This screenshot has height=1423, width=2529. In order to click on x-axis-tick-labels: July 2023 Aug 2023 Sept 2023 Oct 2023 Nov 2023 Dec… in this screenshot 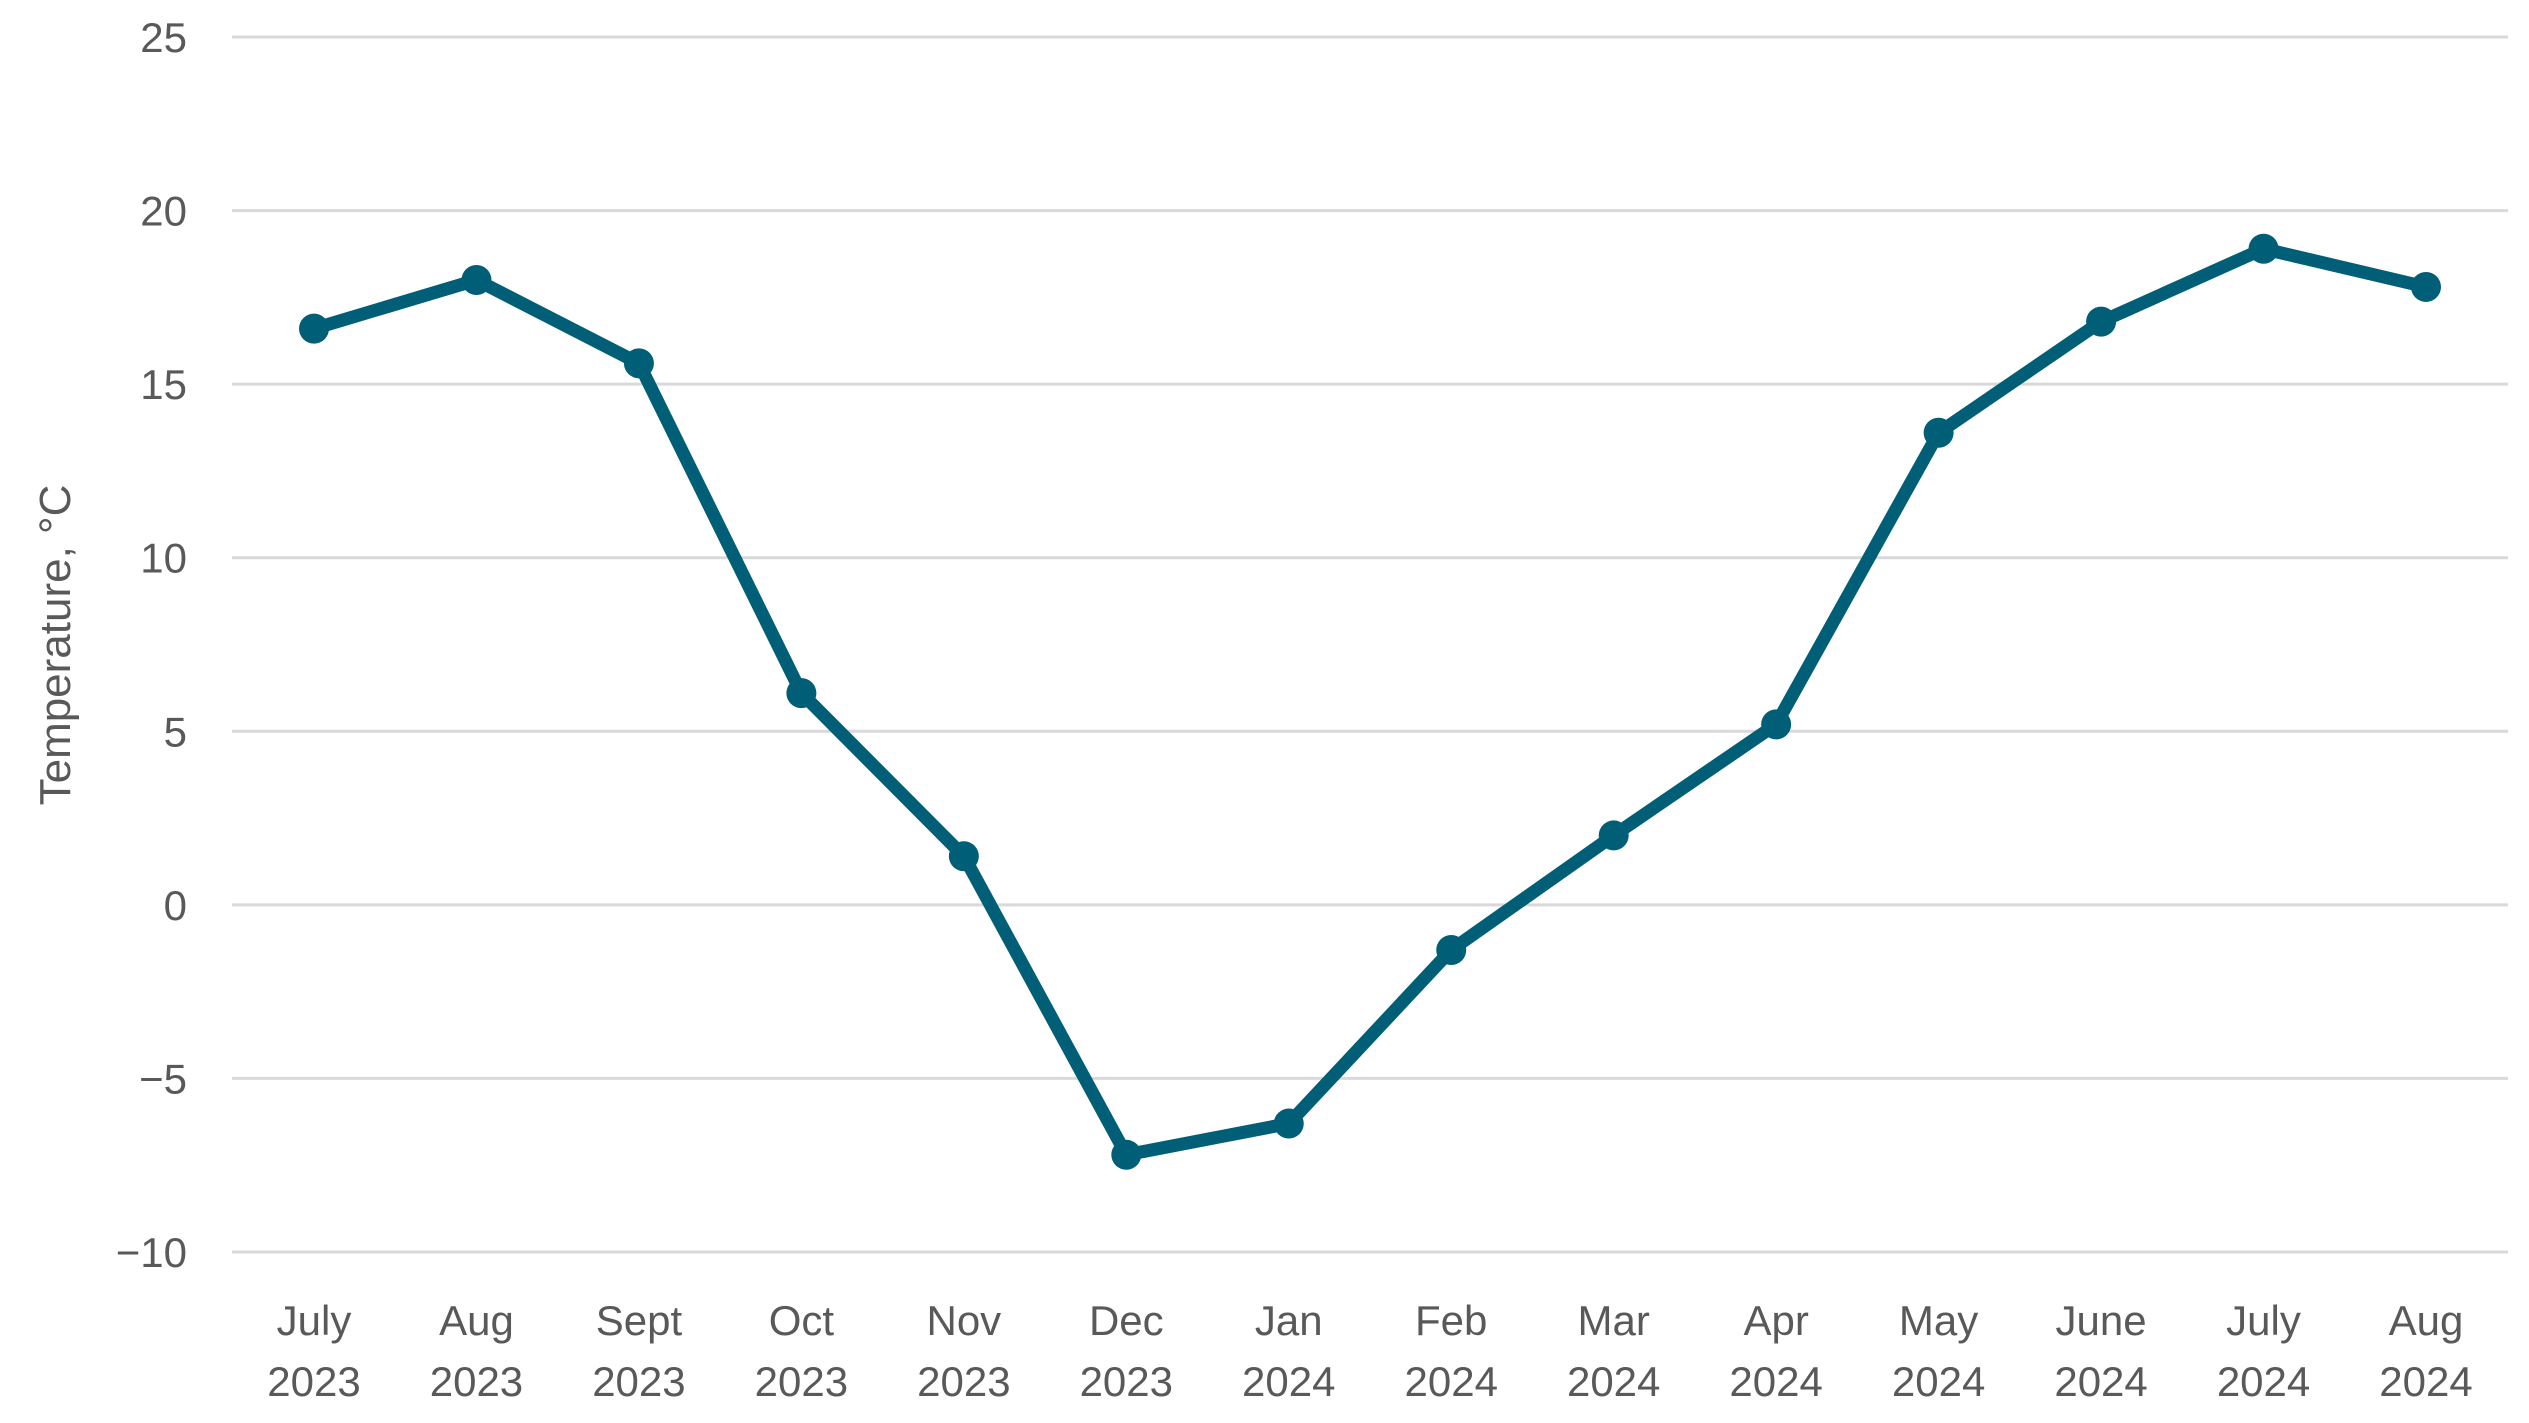, I will do `click(1369, 1351)`.